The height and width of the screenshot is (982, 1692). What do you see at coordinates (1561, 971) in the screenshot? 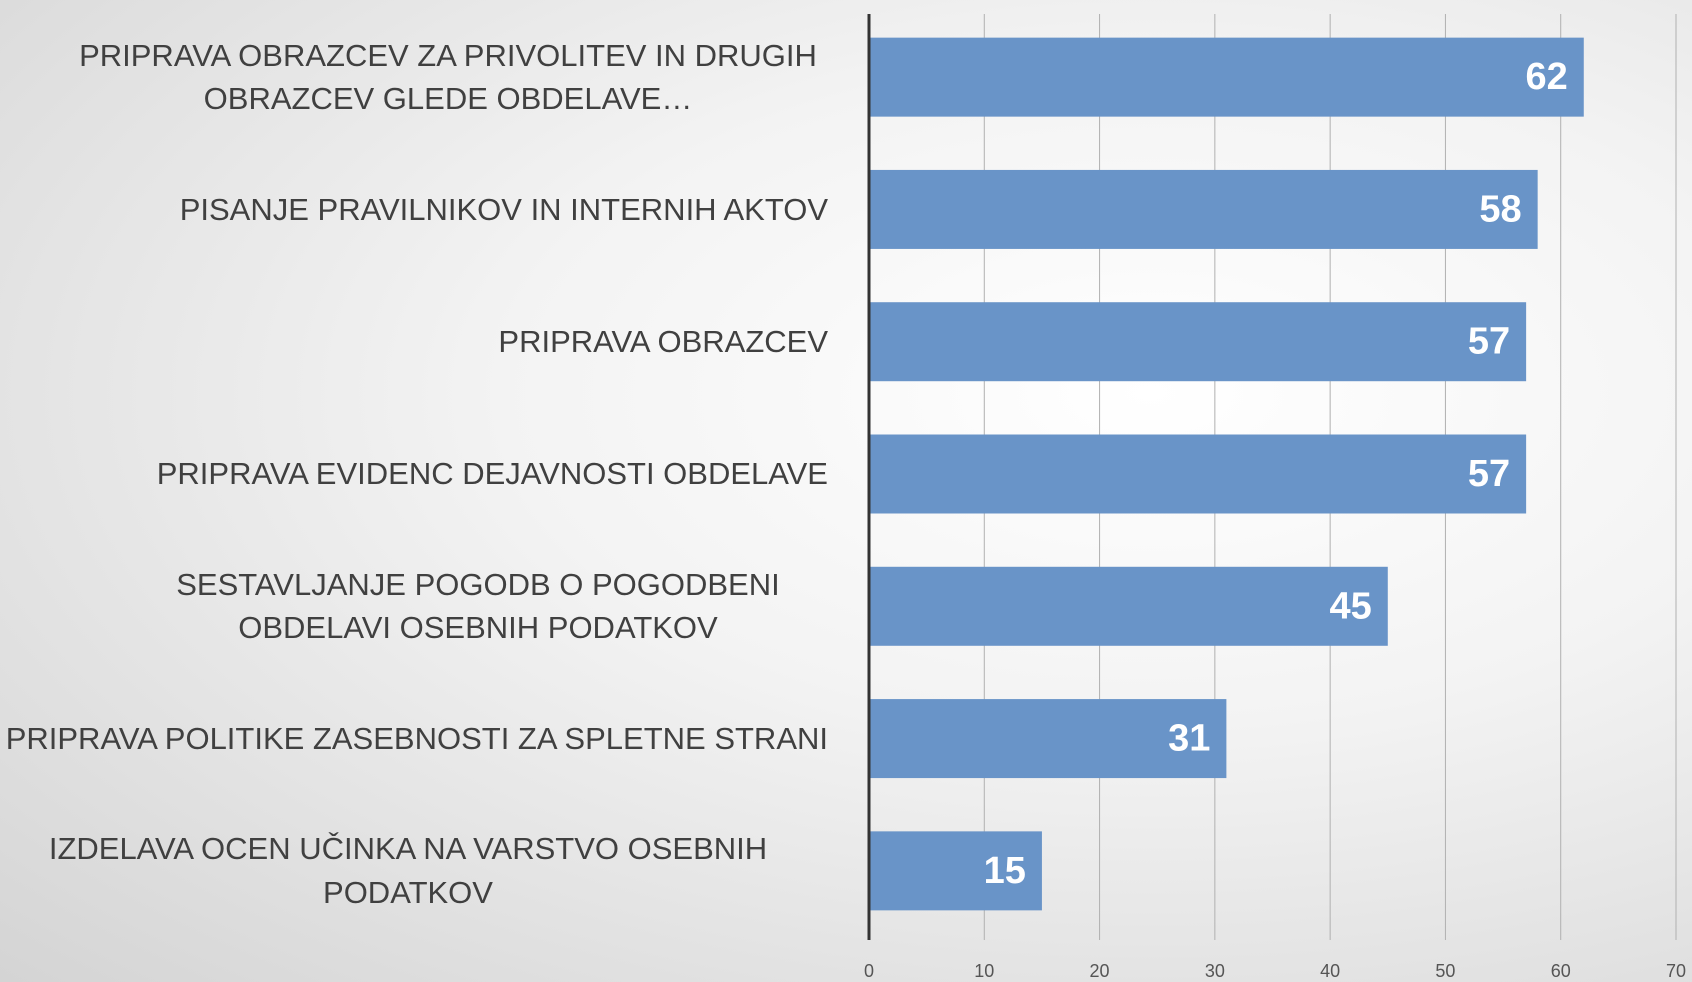
I see `x-tick-label: 60` at bounding box center [1561, 971].